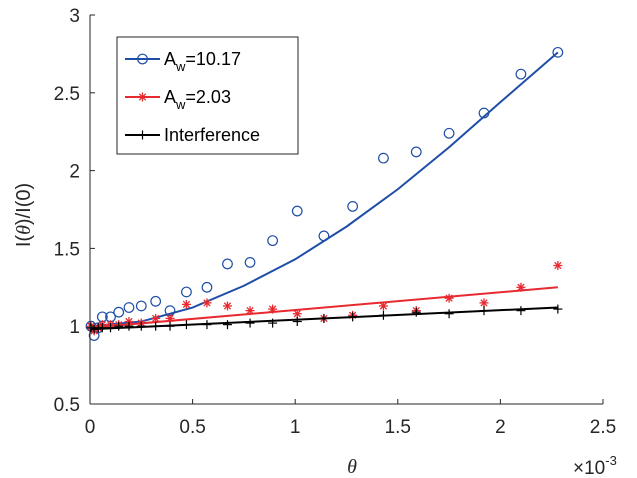 Image resolution: width=637 pixels, height=478 pixels. Describe the element at coordinates (500, 427) in the screenshot. I see `x-tick-label: 2` at that location.